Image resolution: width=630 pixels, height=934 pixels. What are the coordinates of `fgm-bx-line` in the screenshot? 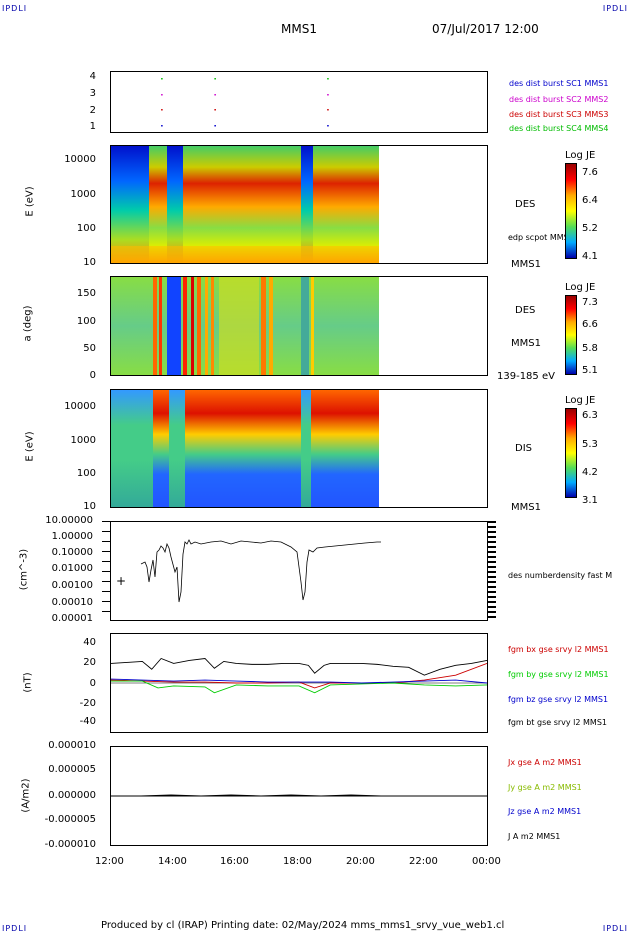 It's located at (299, 675).